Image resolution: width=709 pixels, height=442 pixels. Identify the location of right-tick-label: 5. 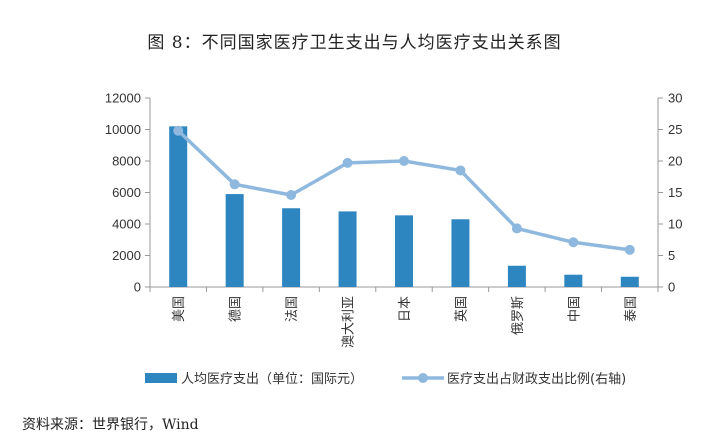
(671, 255).